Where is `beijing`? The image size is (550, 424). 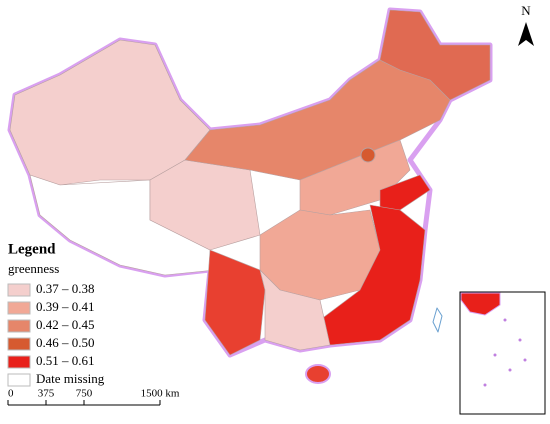 beijing is located at coordinates (368, 155).